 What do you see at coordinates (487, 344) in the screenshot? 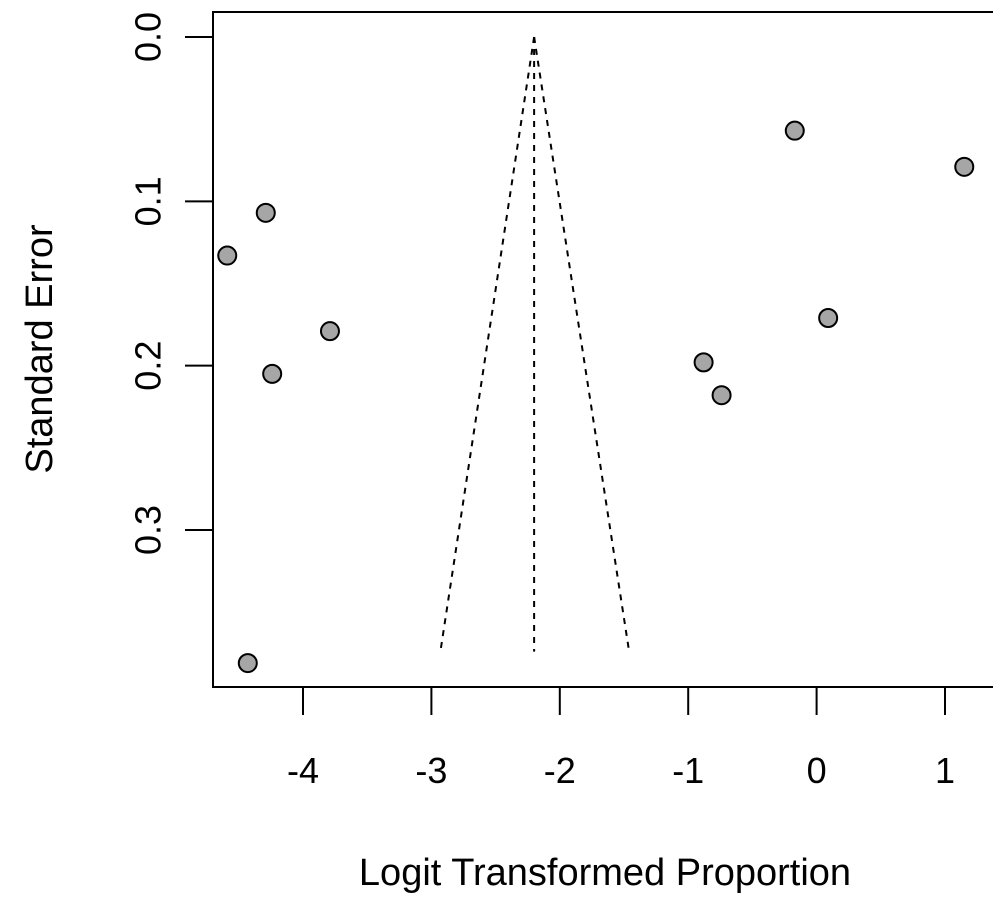
I see `funnel-left-line` at bounding box center [487, 344].